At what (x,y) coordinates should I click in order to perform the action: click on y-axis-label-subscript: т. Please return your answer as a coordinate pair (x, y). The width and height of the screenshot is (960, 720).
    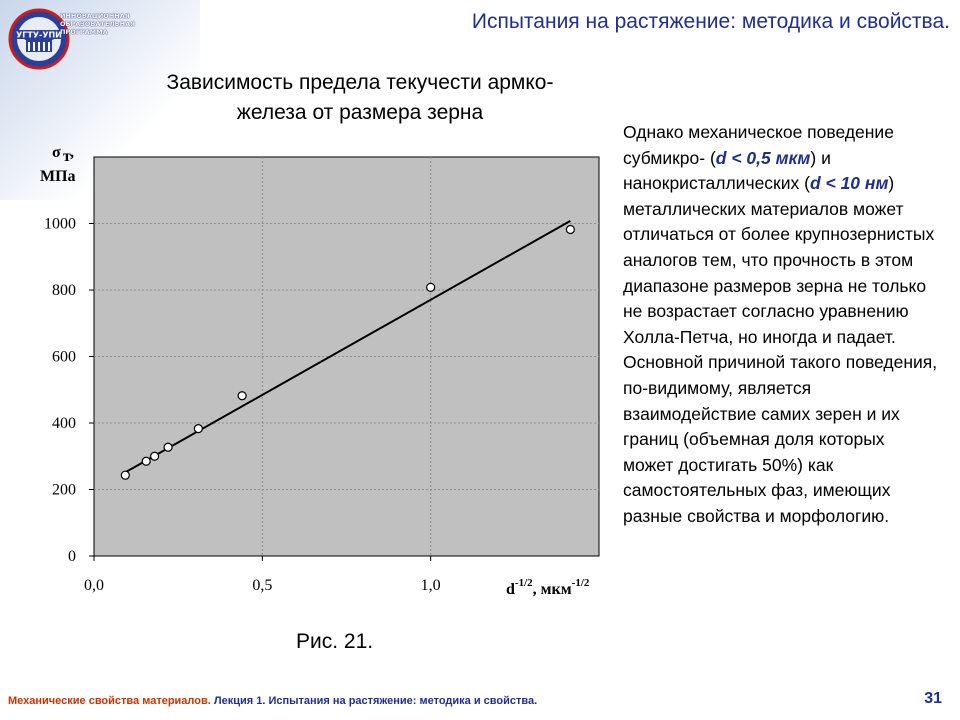
    Looking at the image, I should click on (67, 156).